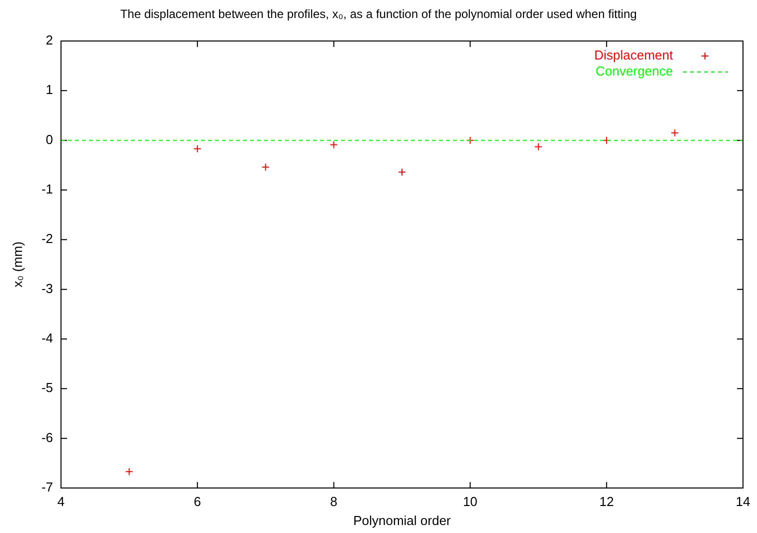  What do you see at coordinates (17, 265) in the screenshot?
I see `y-axis-title: x₀ (mm)` at bounding box center [17, 265].